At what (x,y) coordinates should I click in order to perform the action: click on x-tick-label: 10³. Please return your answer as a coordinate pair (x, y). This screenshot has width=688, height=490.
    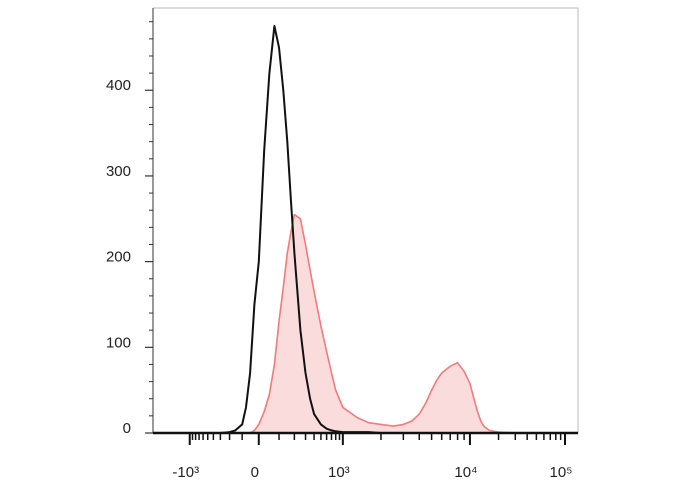
    Looking at the image, I should click on (339, 472).